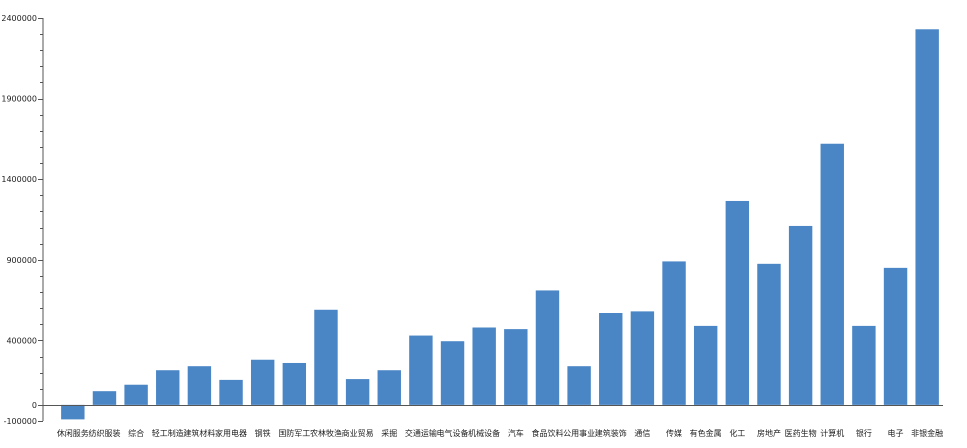 The height and width of the screenshot is (448, 967). I want to click on x-tick-label: 非银金融, so click(927, 433).